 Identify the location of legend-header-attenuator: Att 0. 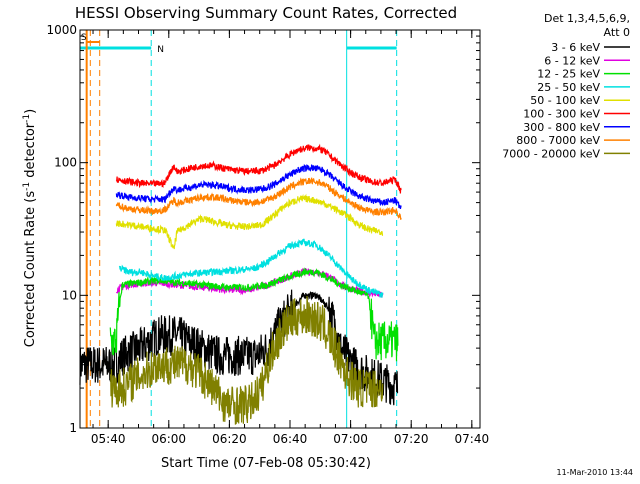
(617, 32).